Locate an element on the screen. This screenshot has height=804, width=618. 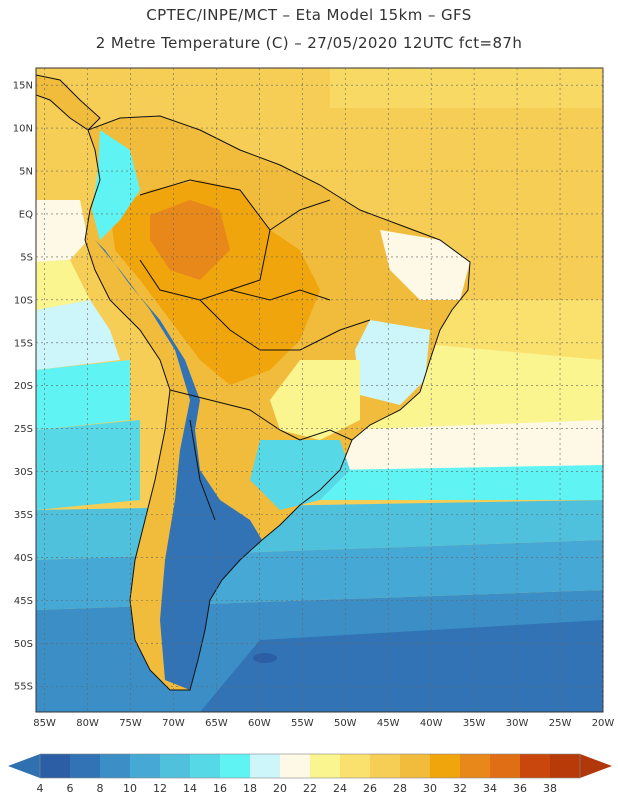
lat-tick-label: 35S is located at coordinates (23, 515).